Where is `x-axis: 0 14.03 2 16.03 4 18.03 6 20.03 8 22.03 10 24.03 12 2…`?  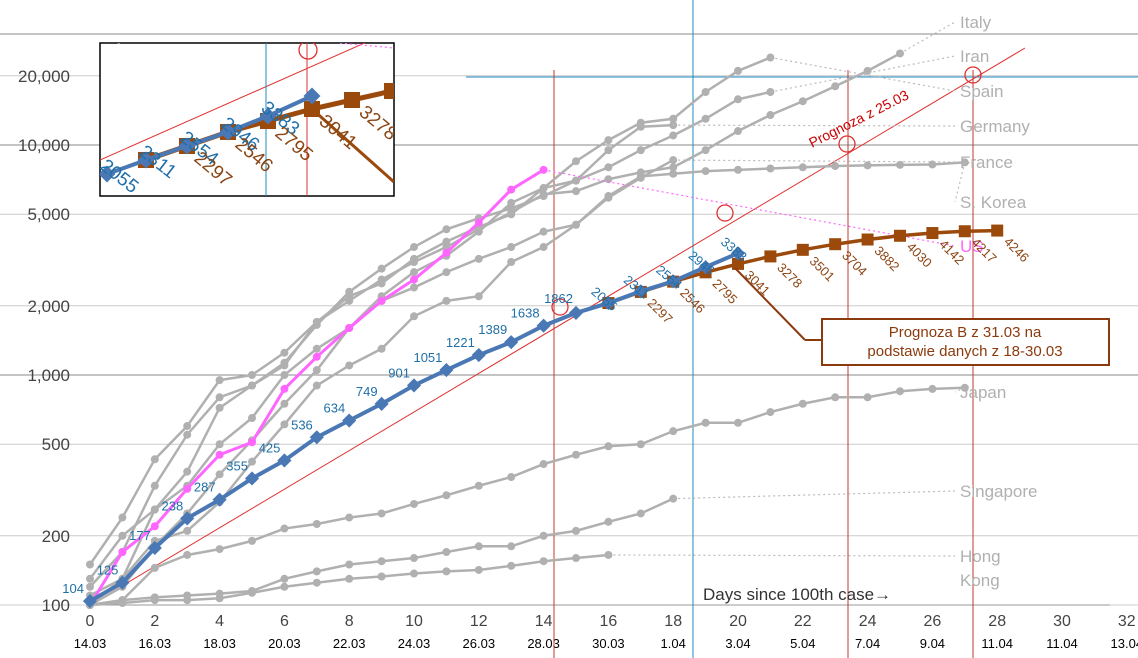
x-axis: 0 14.03 2 16.03 4 18.03 6 20.03 8 22.03 10 24.03 12 2… is located at coordinates (606, 627).